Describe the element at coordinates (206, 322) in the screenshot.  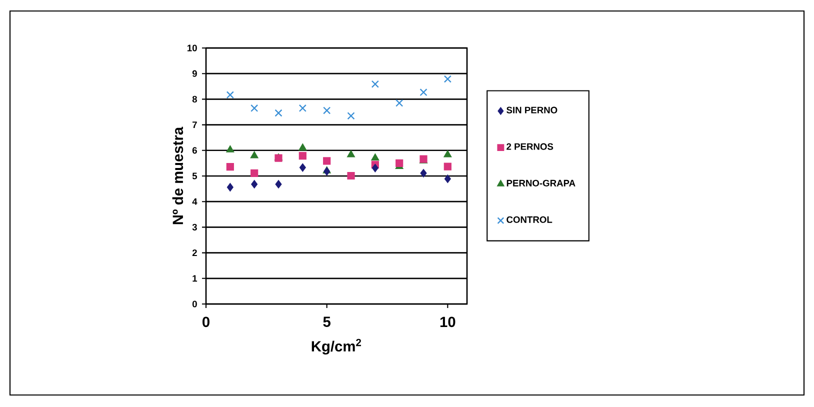
I see `x-tick-label: 0` at that location.